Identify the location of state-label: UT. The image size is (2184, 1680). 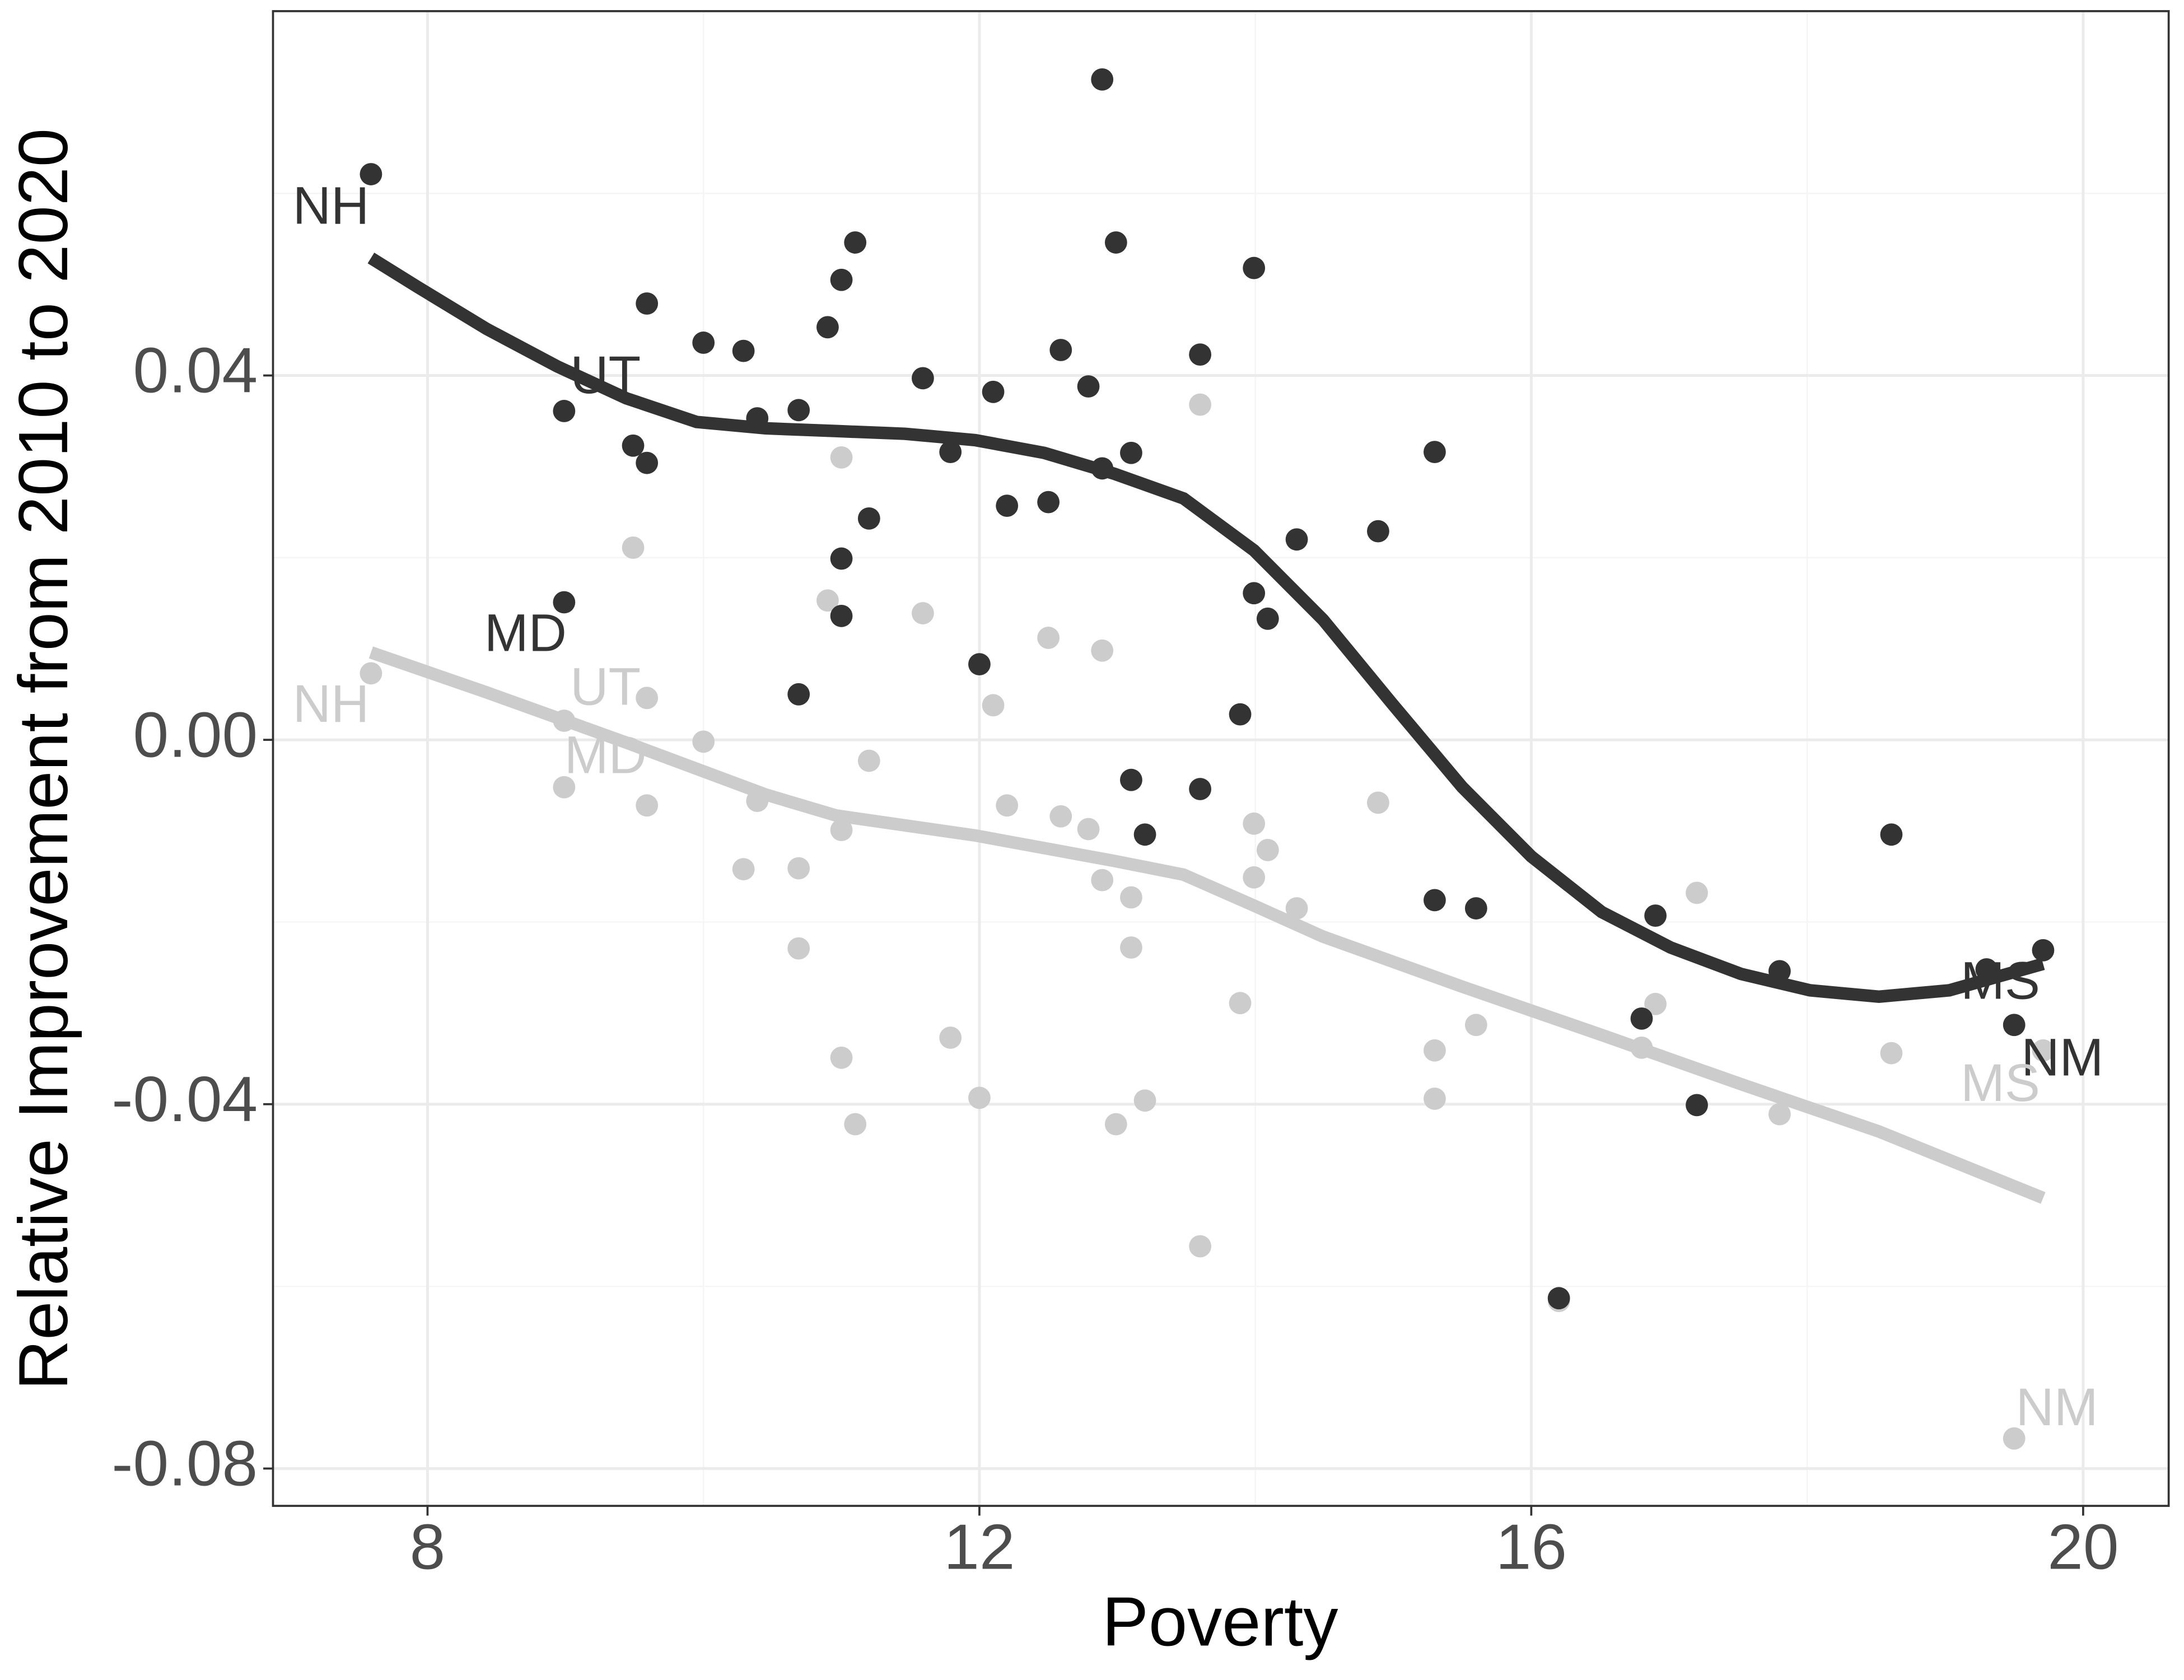
(606, 686).